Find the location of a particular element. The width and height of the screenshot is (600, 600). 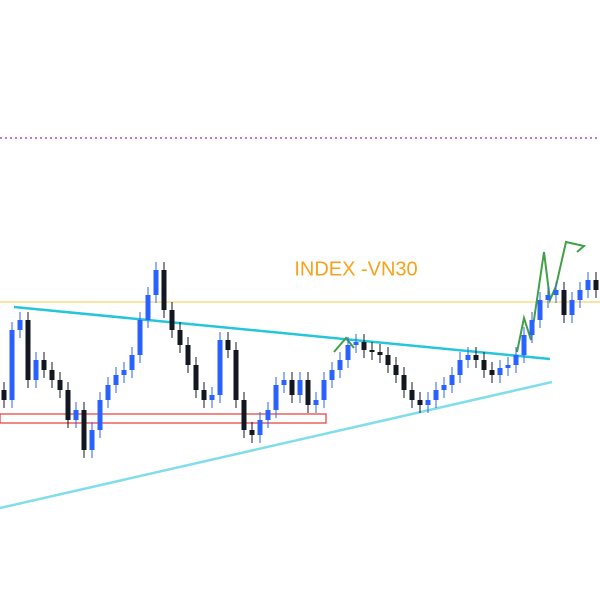

support-zone is located at coordinates (163, 418).